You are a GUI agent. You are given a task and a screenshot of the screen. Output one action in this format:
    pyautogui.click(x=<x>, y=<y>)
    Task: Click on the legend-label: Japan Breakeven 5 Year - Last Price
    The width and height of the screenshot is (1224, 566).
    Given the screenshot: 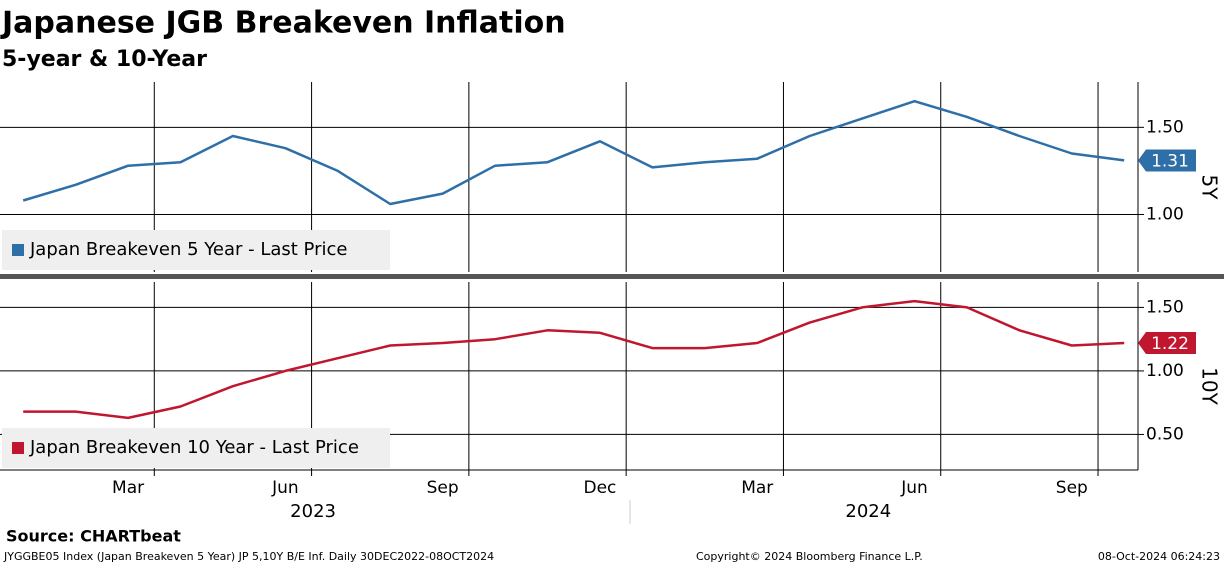 What is the action you would take?
    pyautogui.click(x=188, y=249)
    